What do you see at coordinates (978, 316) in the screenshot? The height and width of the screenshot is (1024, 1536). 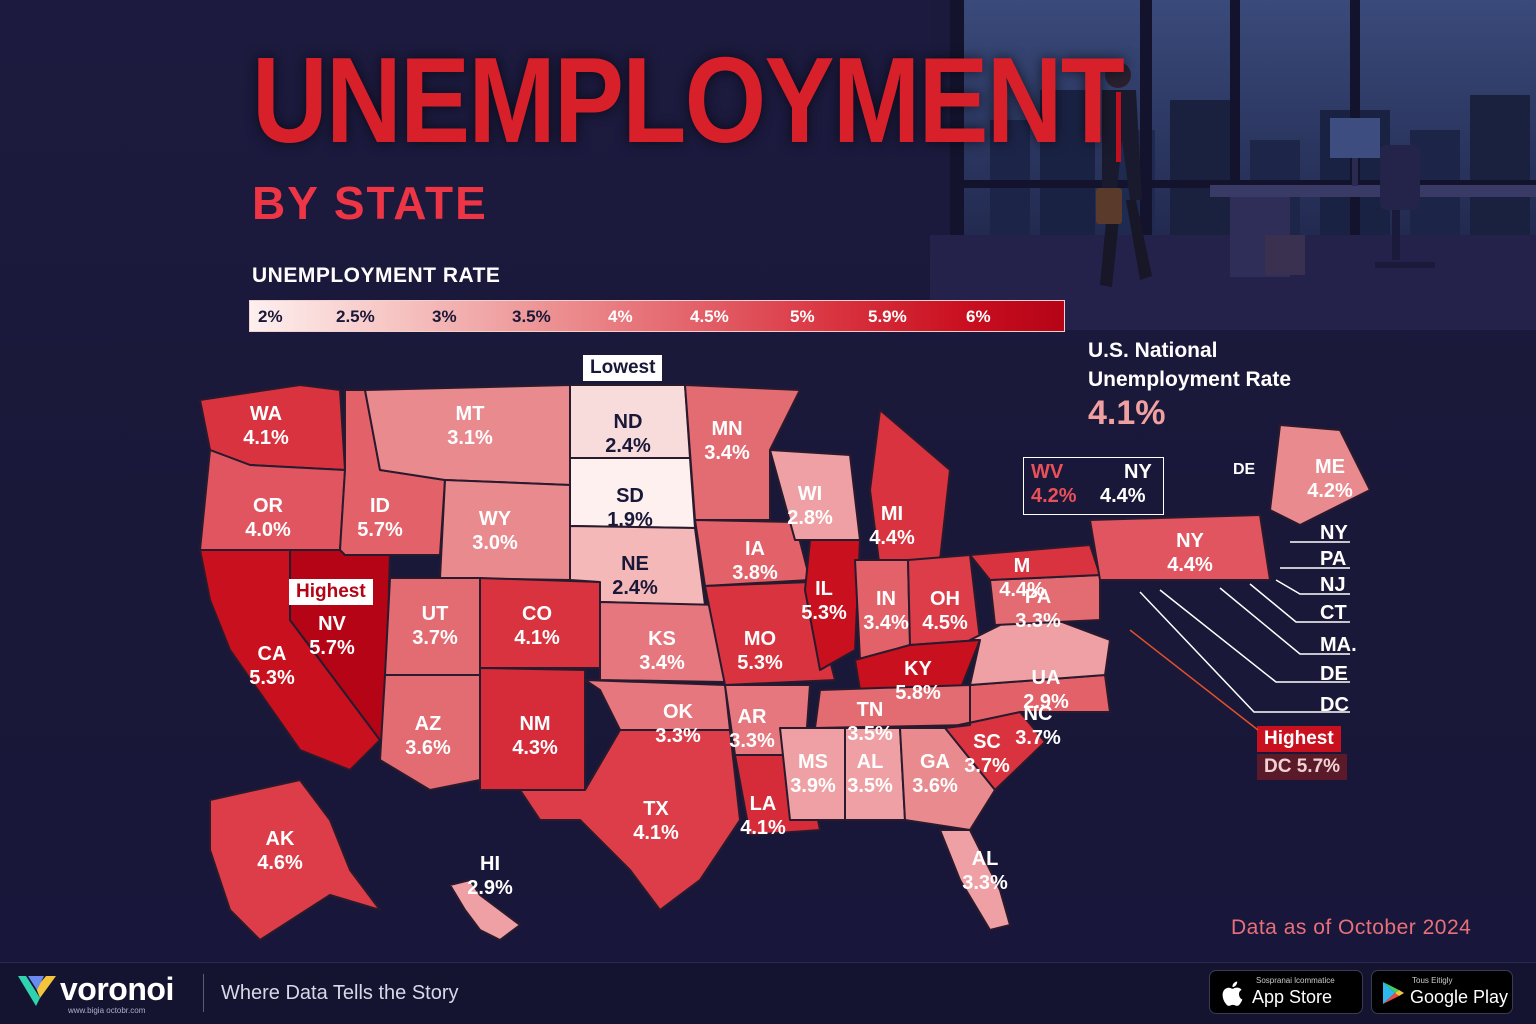 I see `scale-tick: 6%` at bounding box center [978, 316].